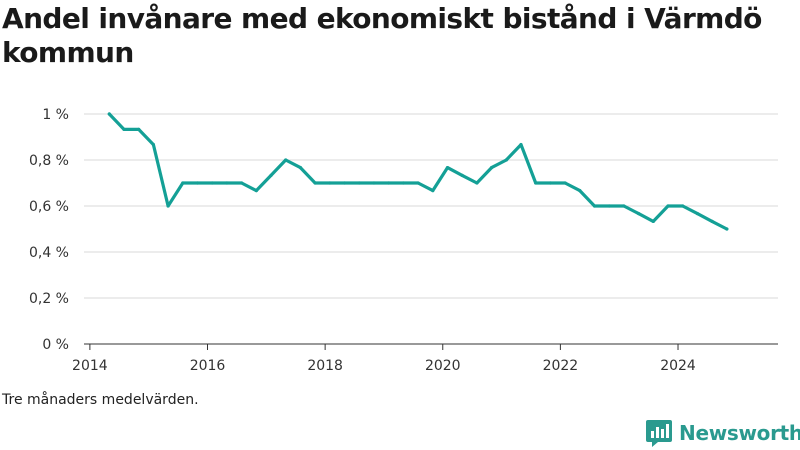 The width and height of the screenshot is (800, 450). I want to click on x-tick-label: 2022, so click(561, 366).